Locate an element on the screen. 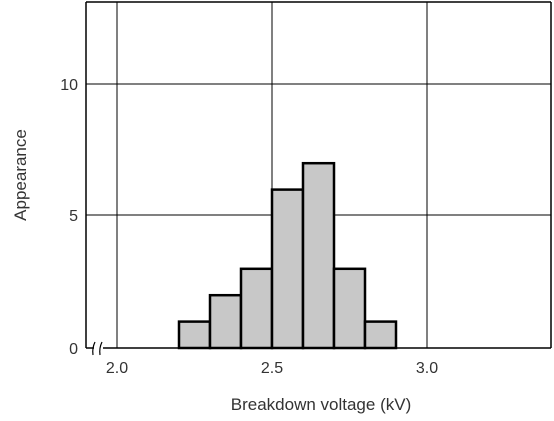  y-tick-labels: 10 5 0 is located at coordinates (69, 217).